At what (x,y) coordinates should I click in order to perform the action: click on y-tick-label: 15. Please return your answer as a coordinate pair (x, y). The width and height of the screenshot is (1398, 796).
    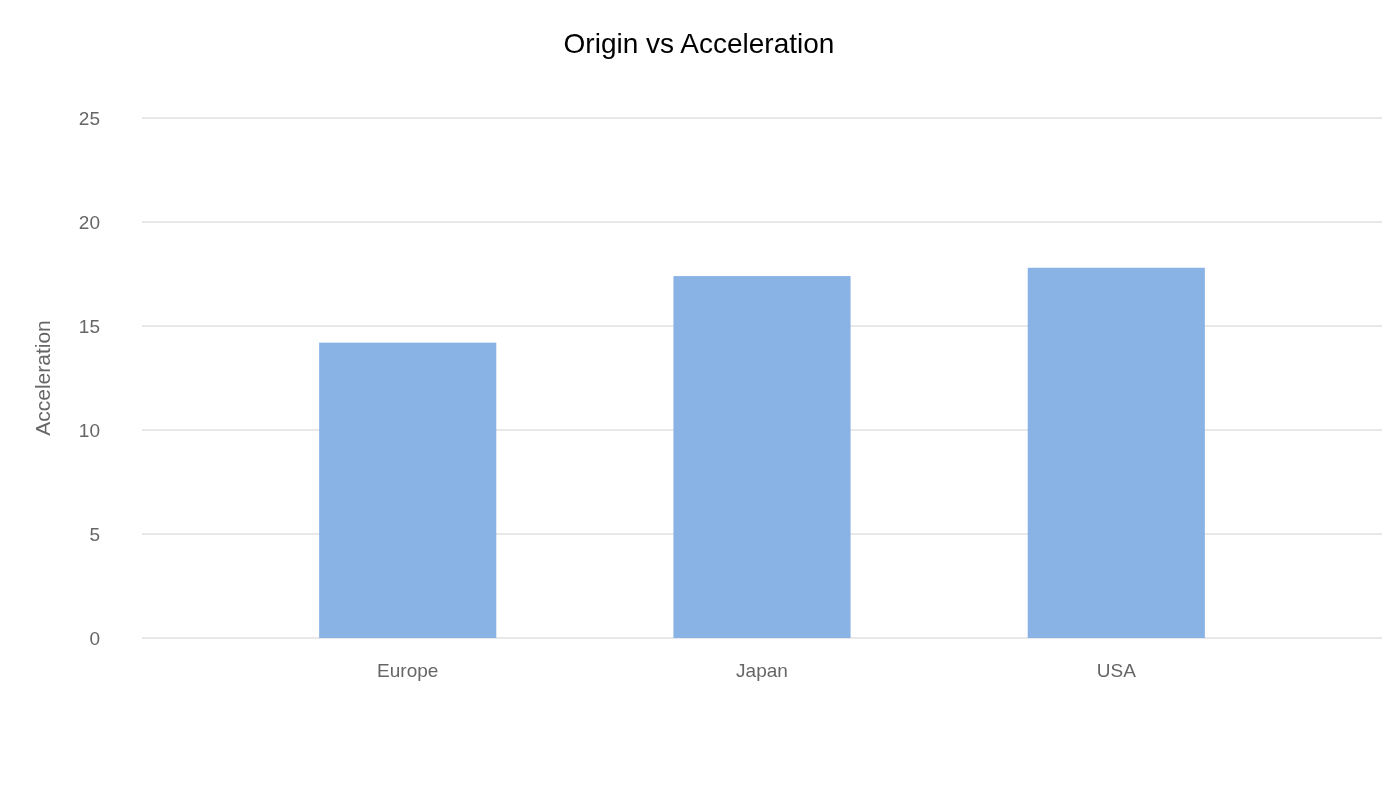
    Looking at the image, I should click on (89, 326).